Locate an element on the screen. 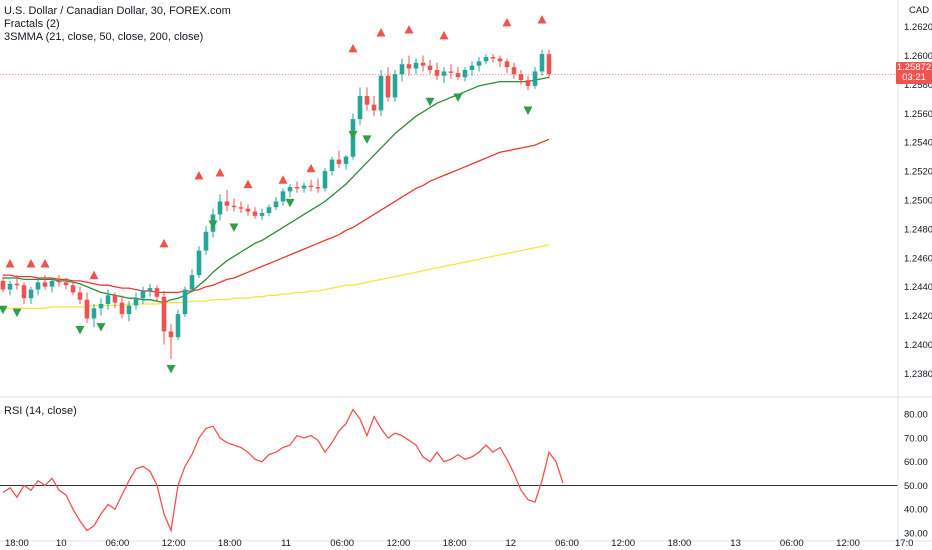 The image size is (932, 550). price-tick-label: 1.25600 is located at coordinates (918, 114).